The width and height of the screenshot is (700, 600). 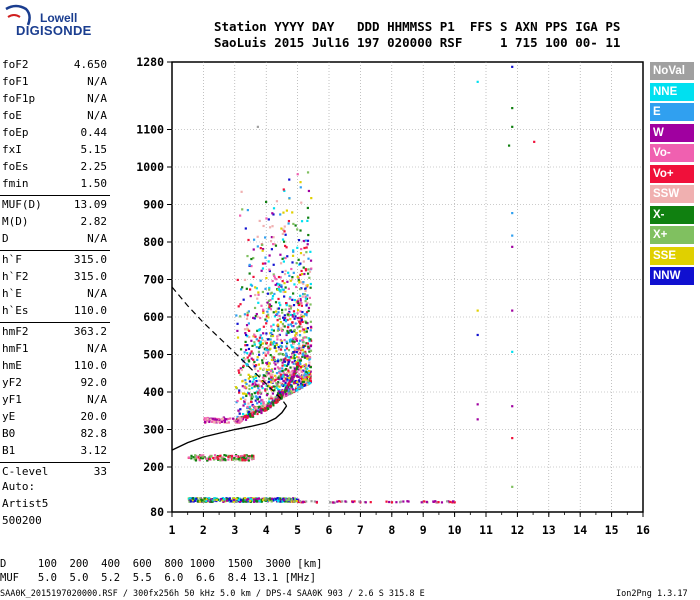 I want to click on param-value-b1: 3.12, so click(x=94, y=450).